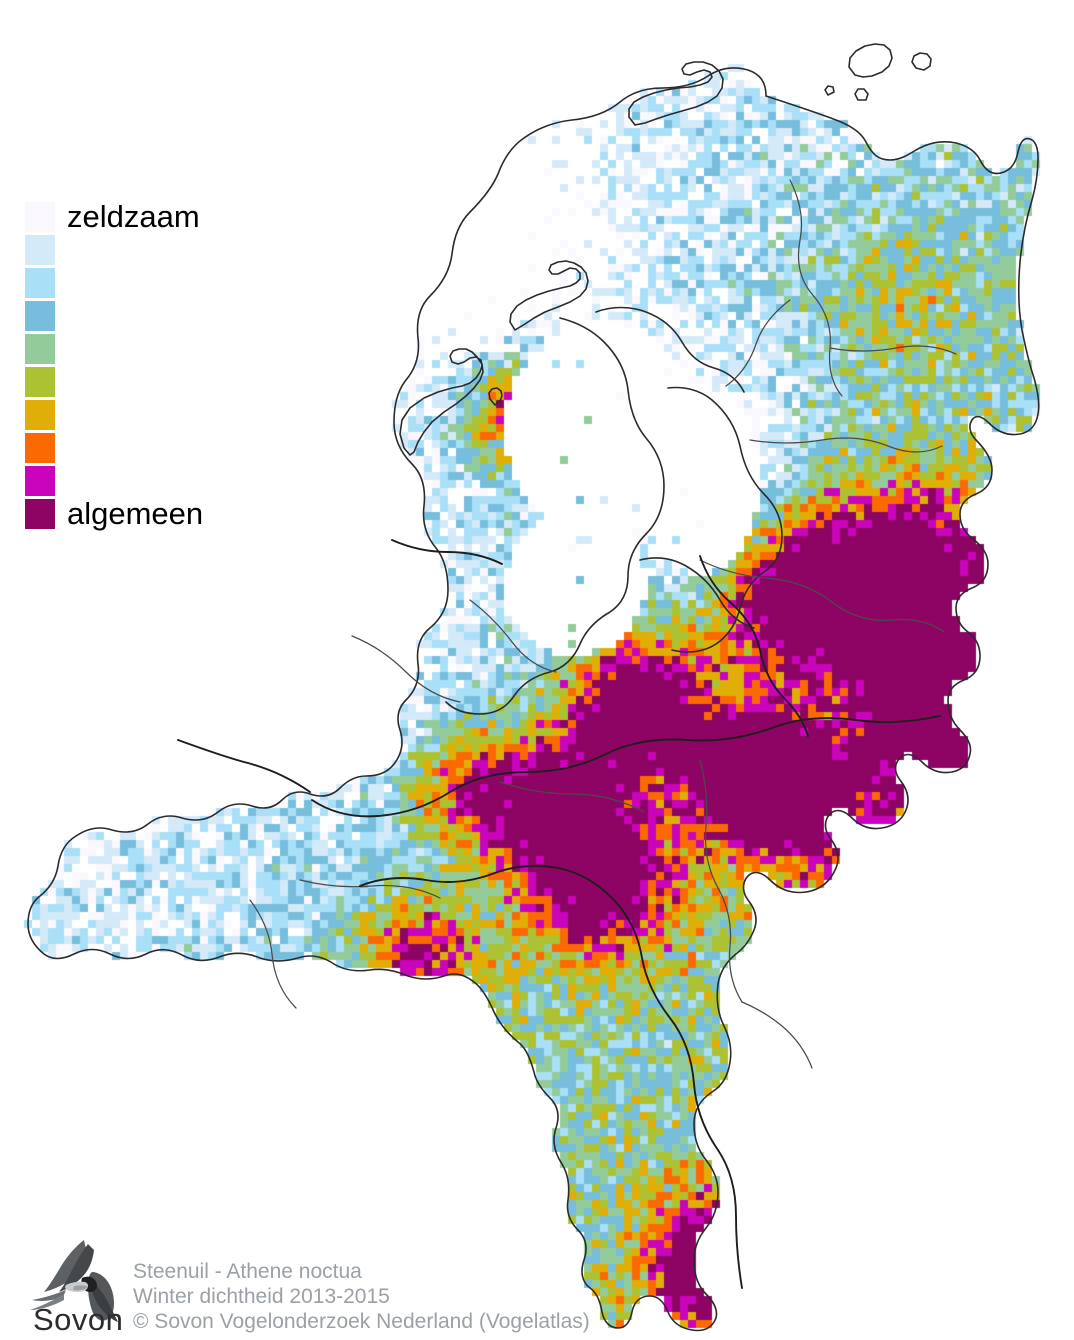  Describe the element at coordinates (758, 343) in the screenshot. I see `border-friesland-overijssel` at that location.